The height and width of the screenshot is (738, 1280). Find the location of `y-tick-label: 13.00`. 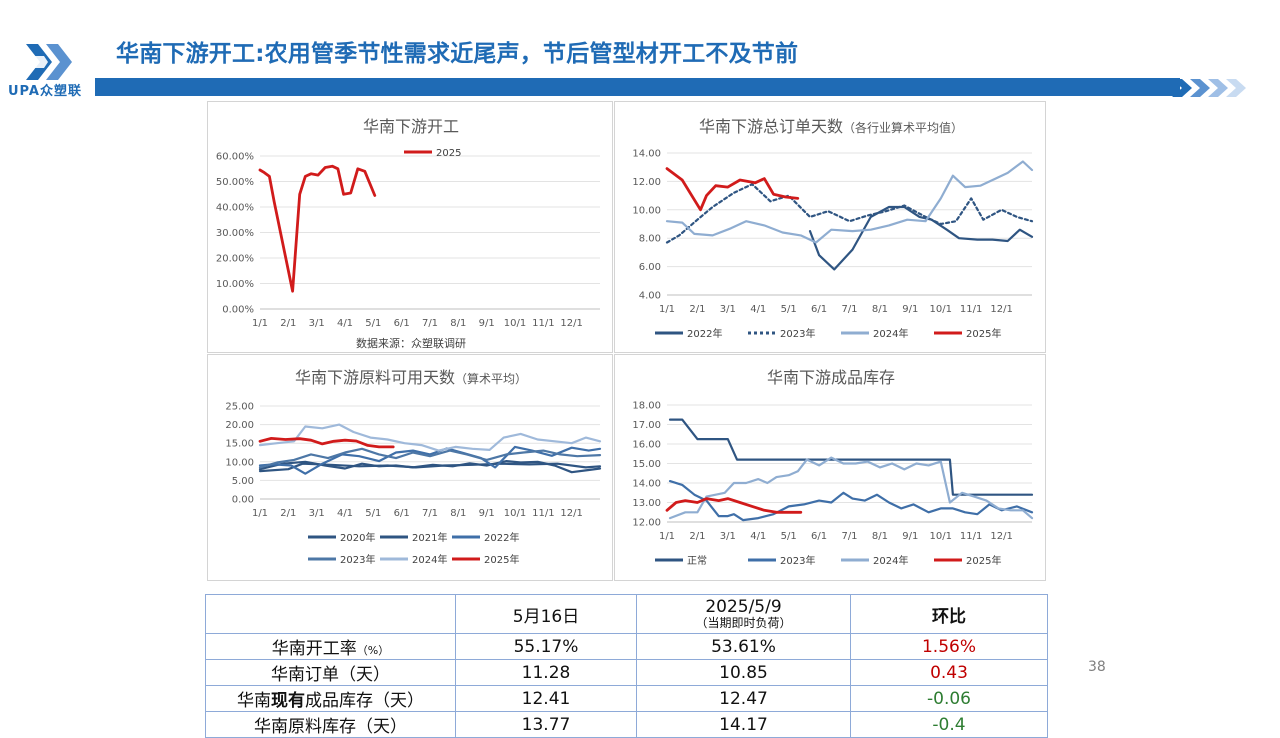

y-tick-label: 13.00 is located at coordinates (646, 503).